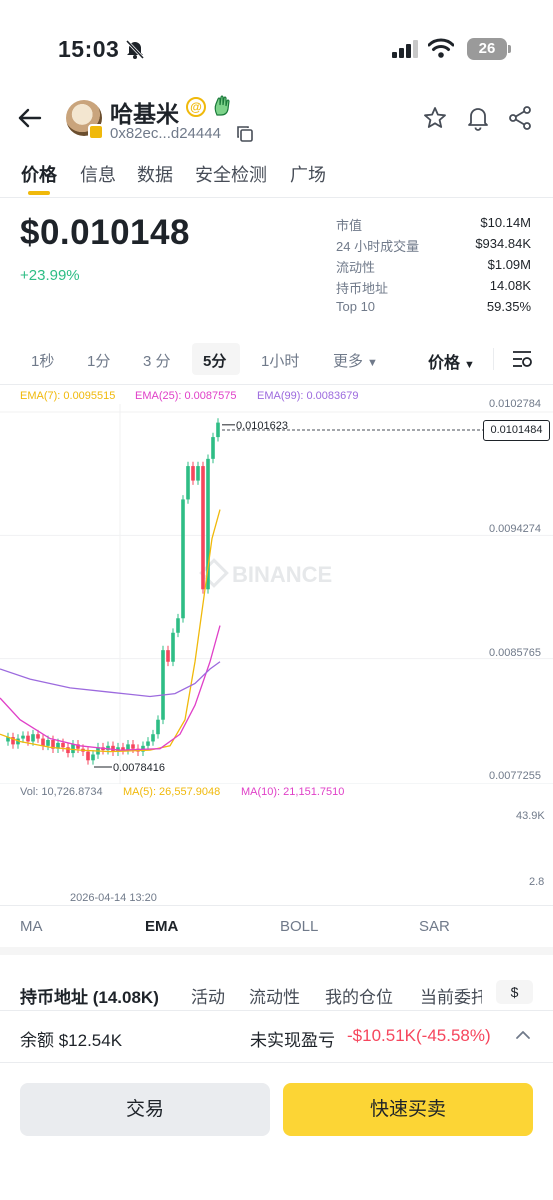  I want to click on stat-value-holders: 14.08K, so click(510, 285).